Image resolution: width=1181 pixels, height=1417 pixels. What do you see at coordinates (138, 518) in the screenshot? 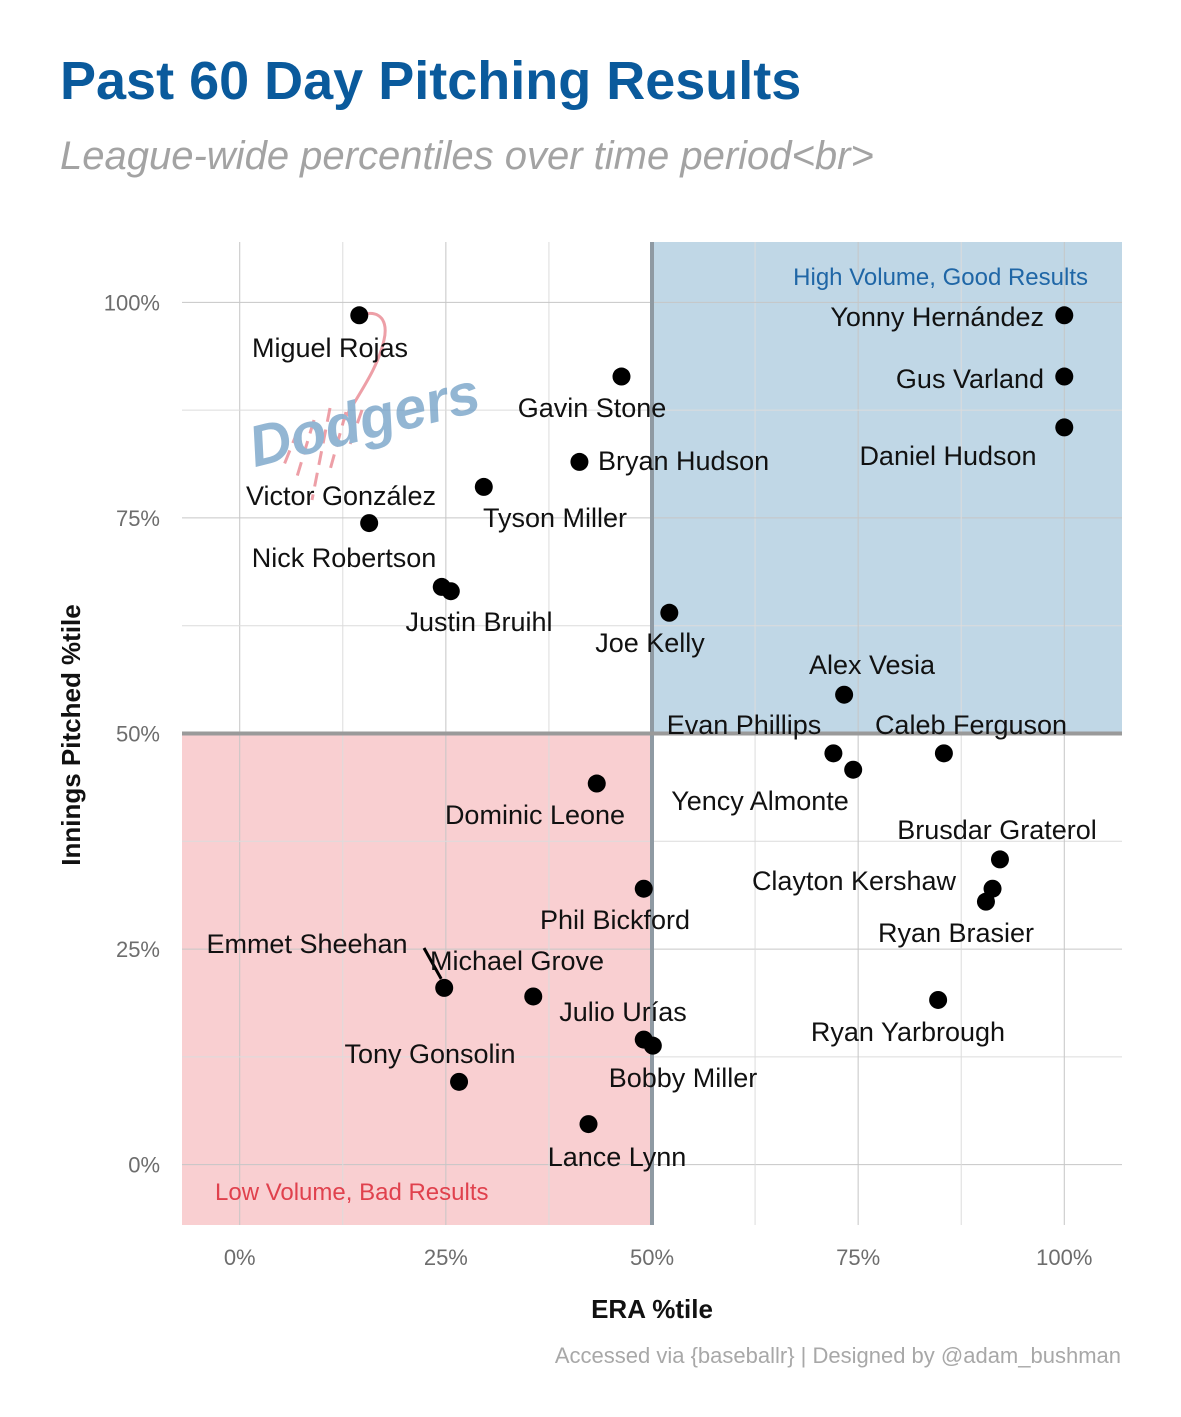
I see `y-tick-label: 75%` at bounding box center [138, 518].